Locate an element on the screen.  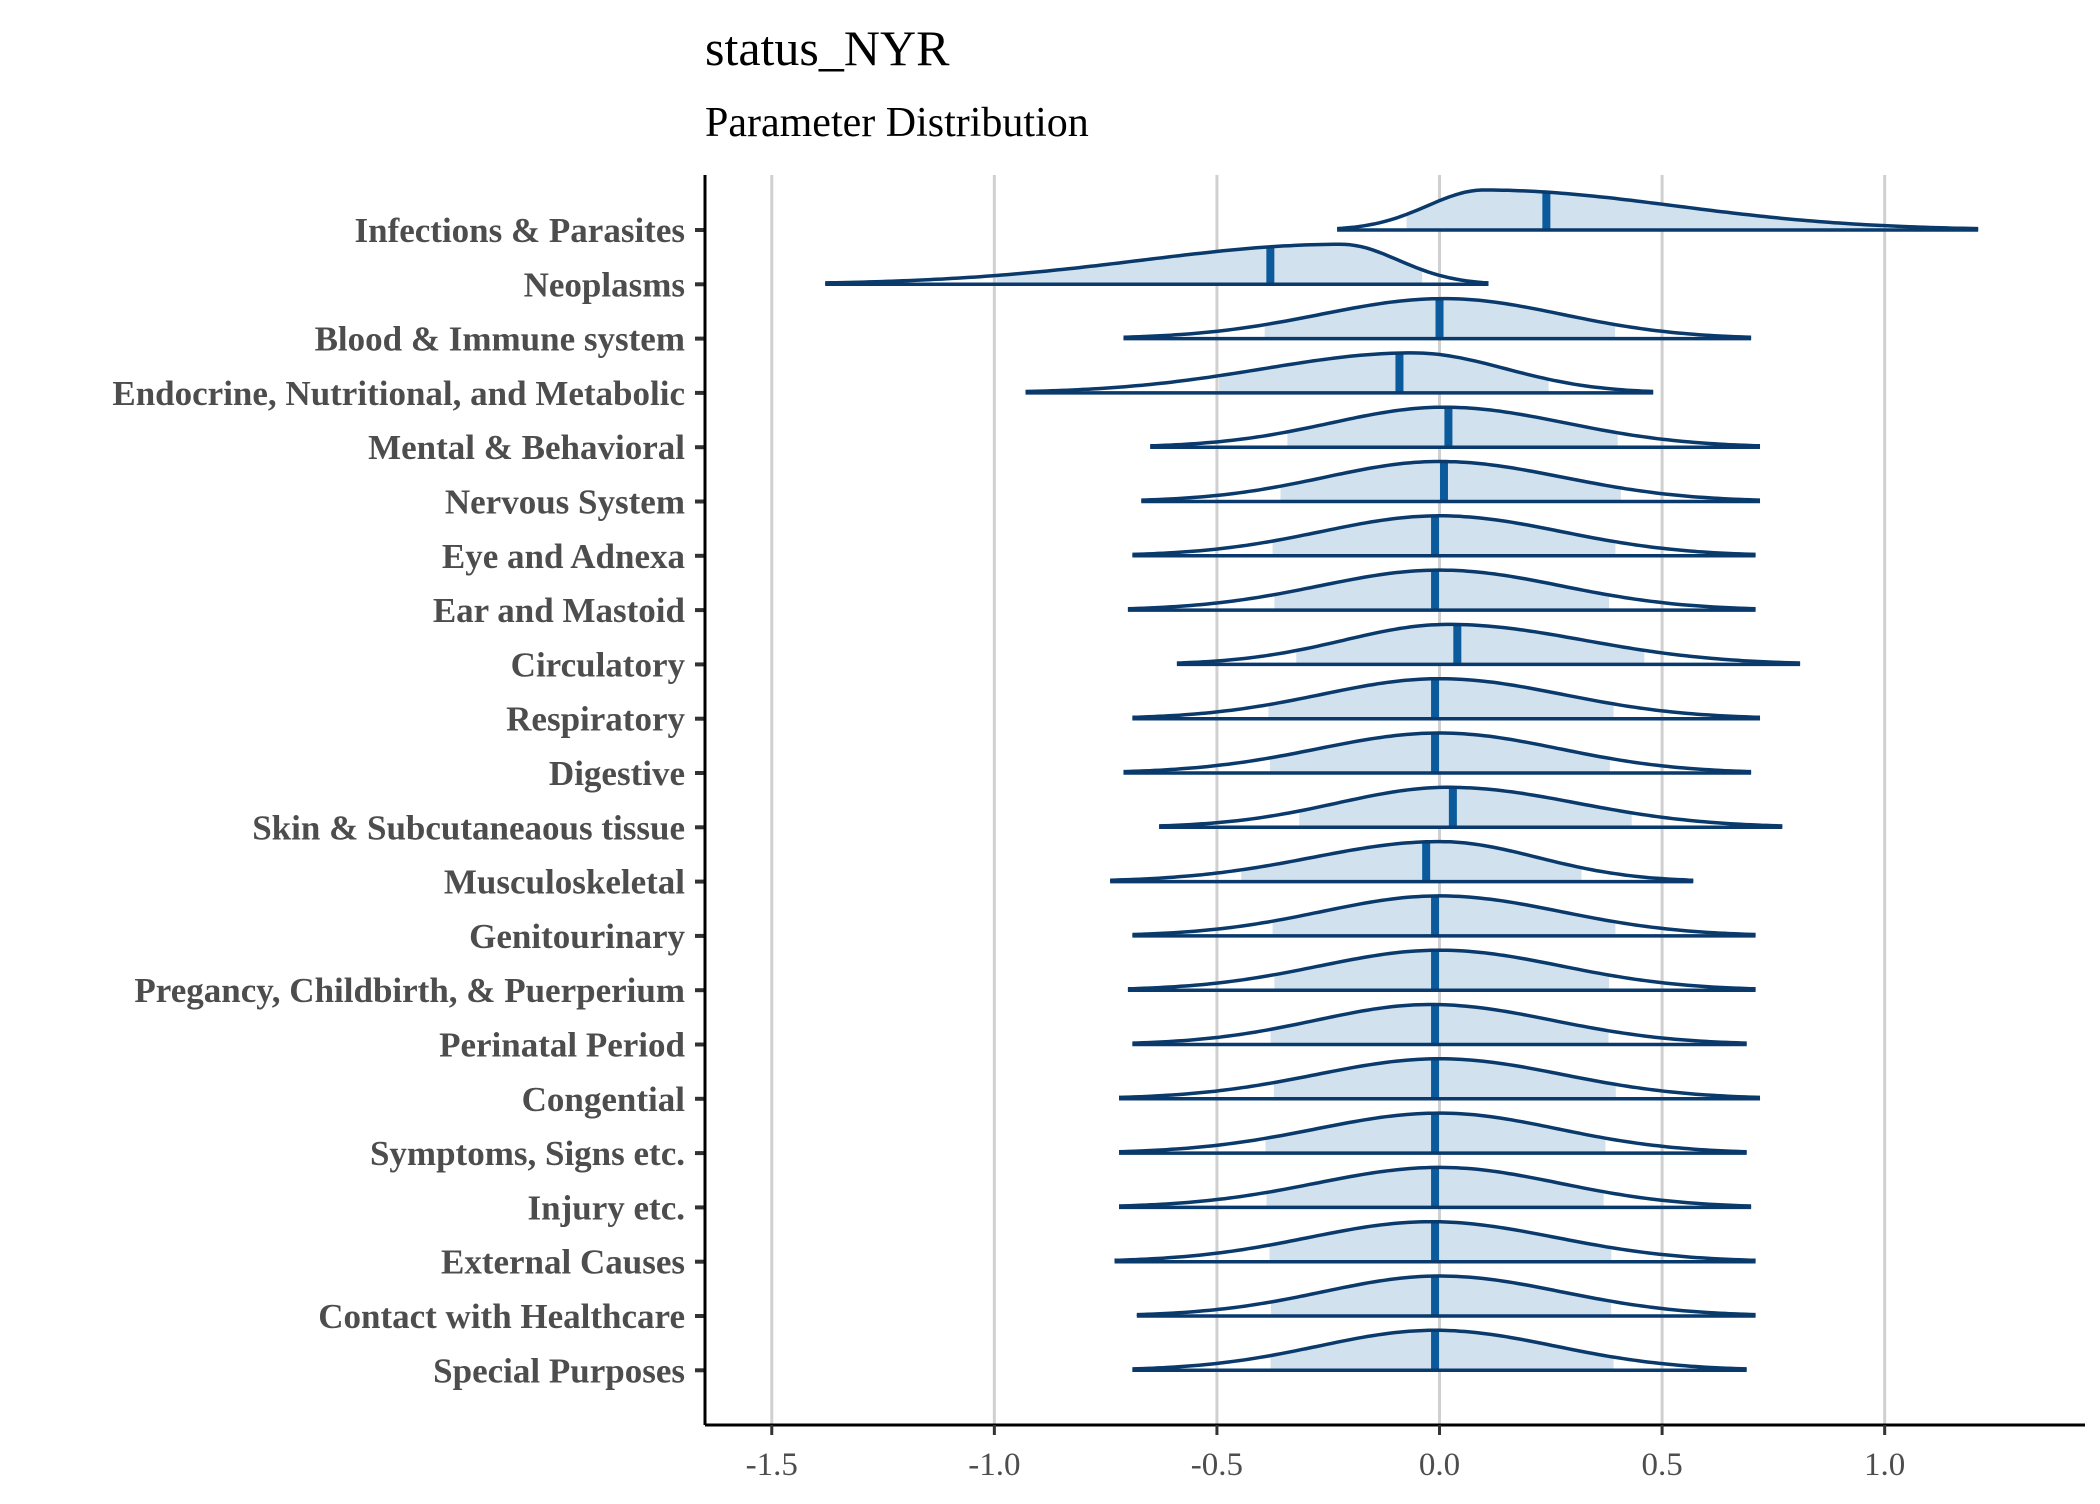
x-tick-label-1: -1.0 is located at coordinates (994, 1465).